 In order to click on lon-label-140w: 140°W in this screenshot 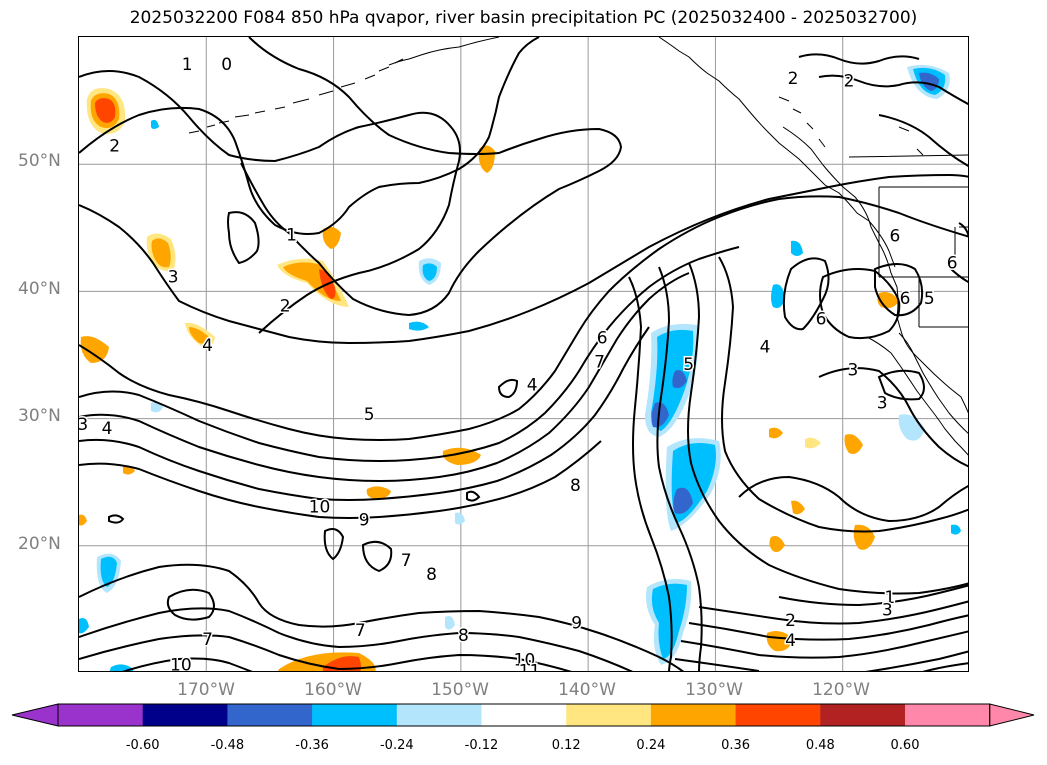, I will do `click(587, 690)`.